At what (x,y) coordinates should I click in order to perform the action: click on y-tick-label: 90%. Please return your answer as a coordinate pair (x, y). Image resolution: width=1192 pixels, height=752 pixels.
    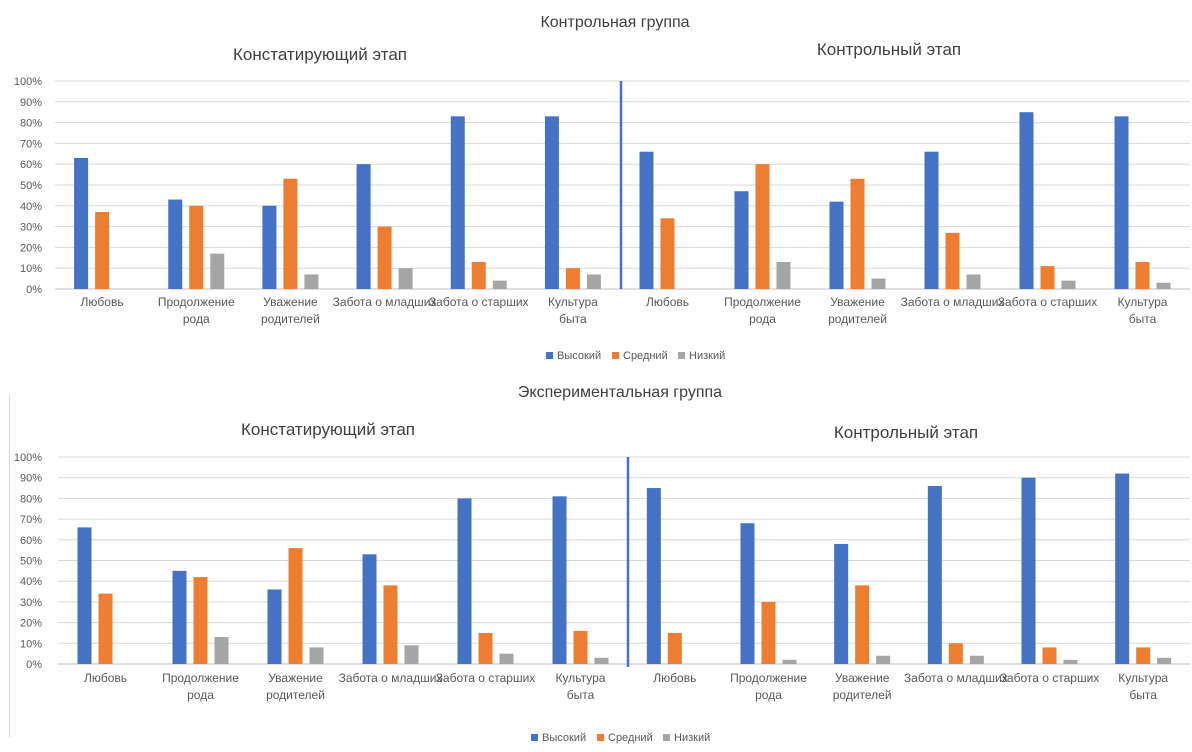
    Looking at the image, I should click on (31, 103).